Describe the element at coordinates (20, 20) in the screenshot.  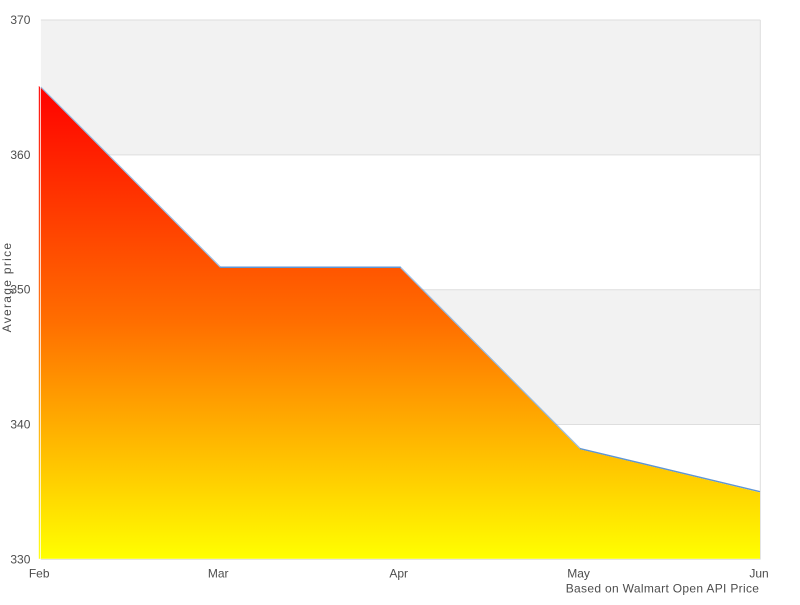
I see `svg-text: 370` at that location.